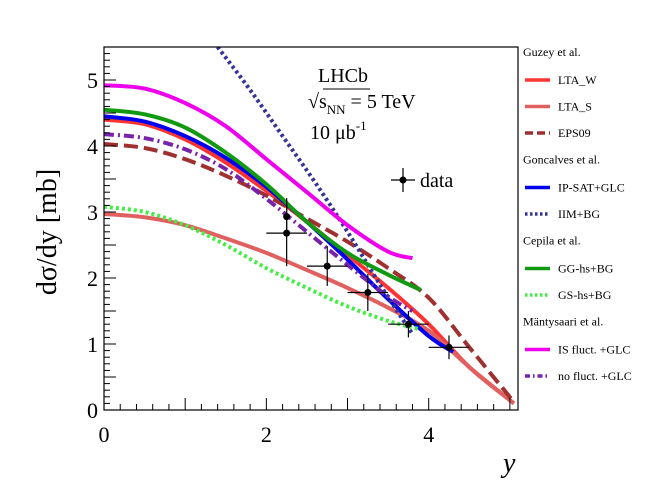 The height and width of the screenshot is (491, 648). What do you see at coordinates (595, 376) in the screenshot?
I see `legend-label-no-fluct-glc: no fluct. +GLC` at bounding box center [595, 376].